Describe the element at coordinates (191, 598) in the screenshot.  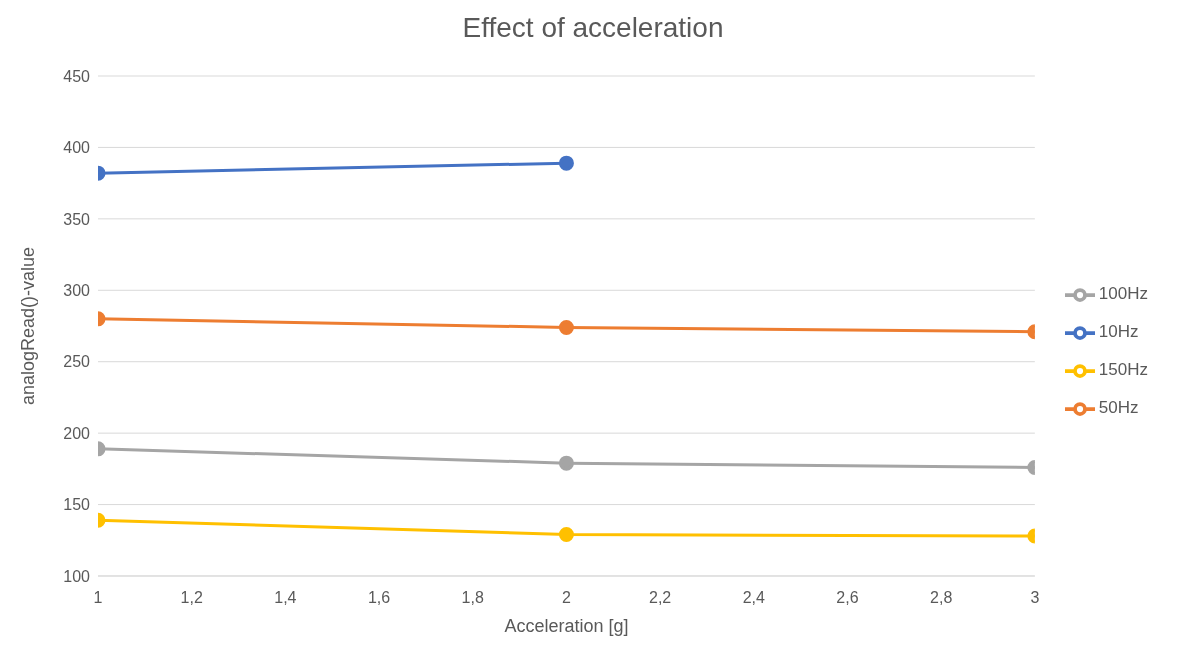
I see `x-tick-label: 1,2` at that location.